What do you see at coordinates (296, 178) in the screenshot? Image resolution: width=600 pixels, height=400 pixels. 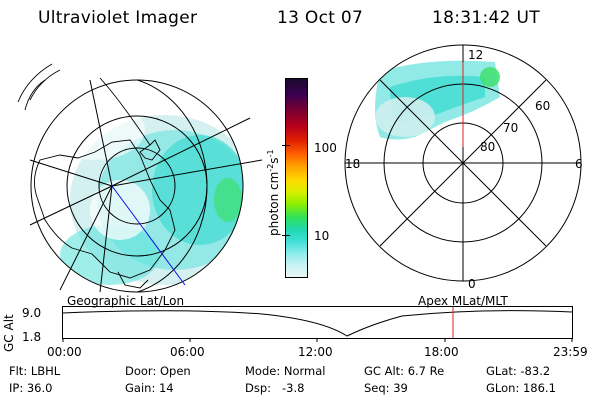 I see `color-scale-bar` at bounding box center [296, 178].